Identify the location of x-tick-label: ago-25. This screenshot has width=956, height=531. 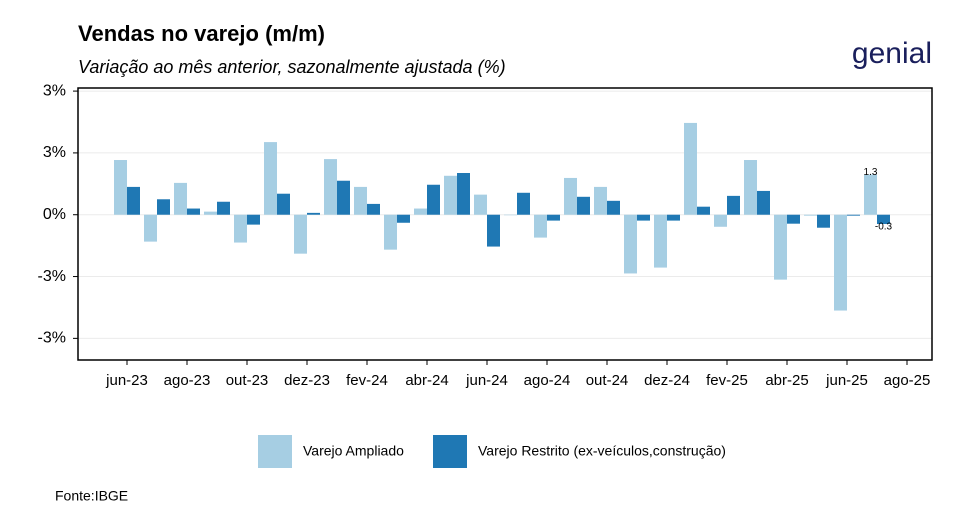
(907, 380).